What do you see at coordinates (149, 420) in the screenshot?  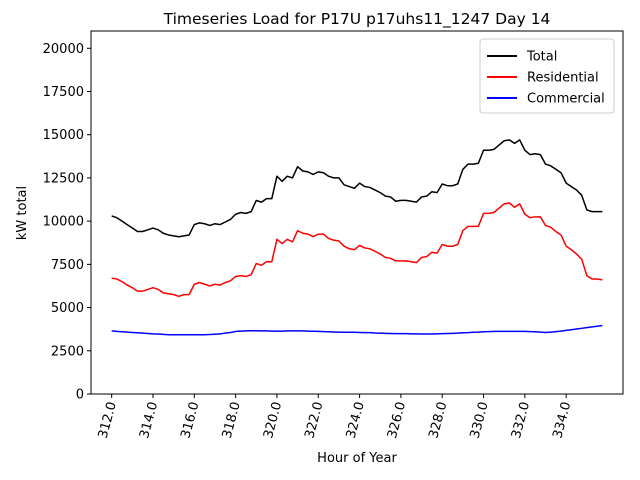 I see `x-tick-label: 314.0` at bounding box center [149, 420].